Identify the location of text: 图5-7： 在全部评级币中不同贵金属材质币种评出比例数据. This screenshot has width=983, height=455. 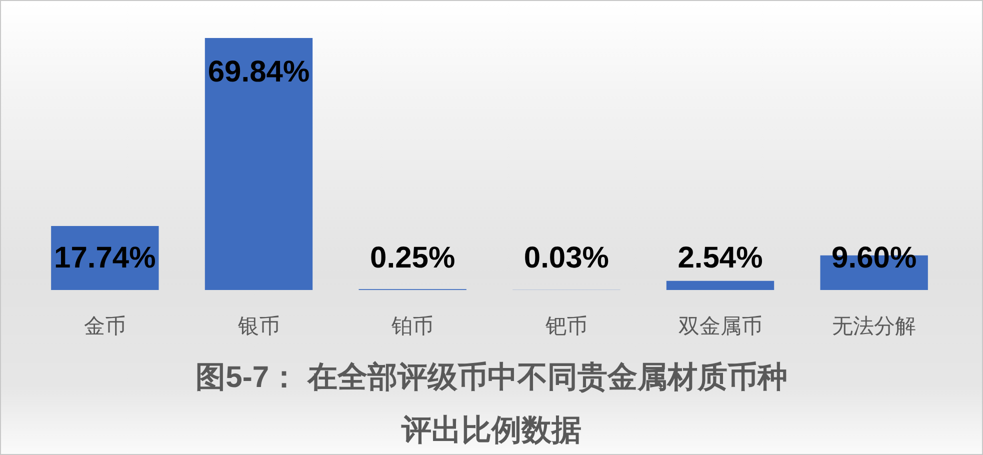
(492, 403).